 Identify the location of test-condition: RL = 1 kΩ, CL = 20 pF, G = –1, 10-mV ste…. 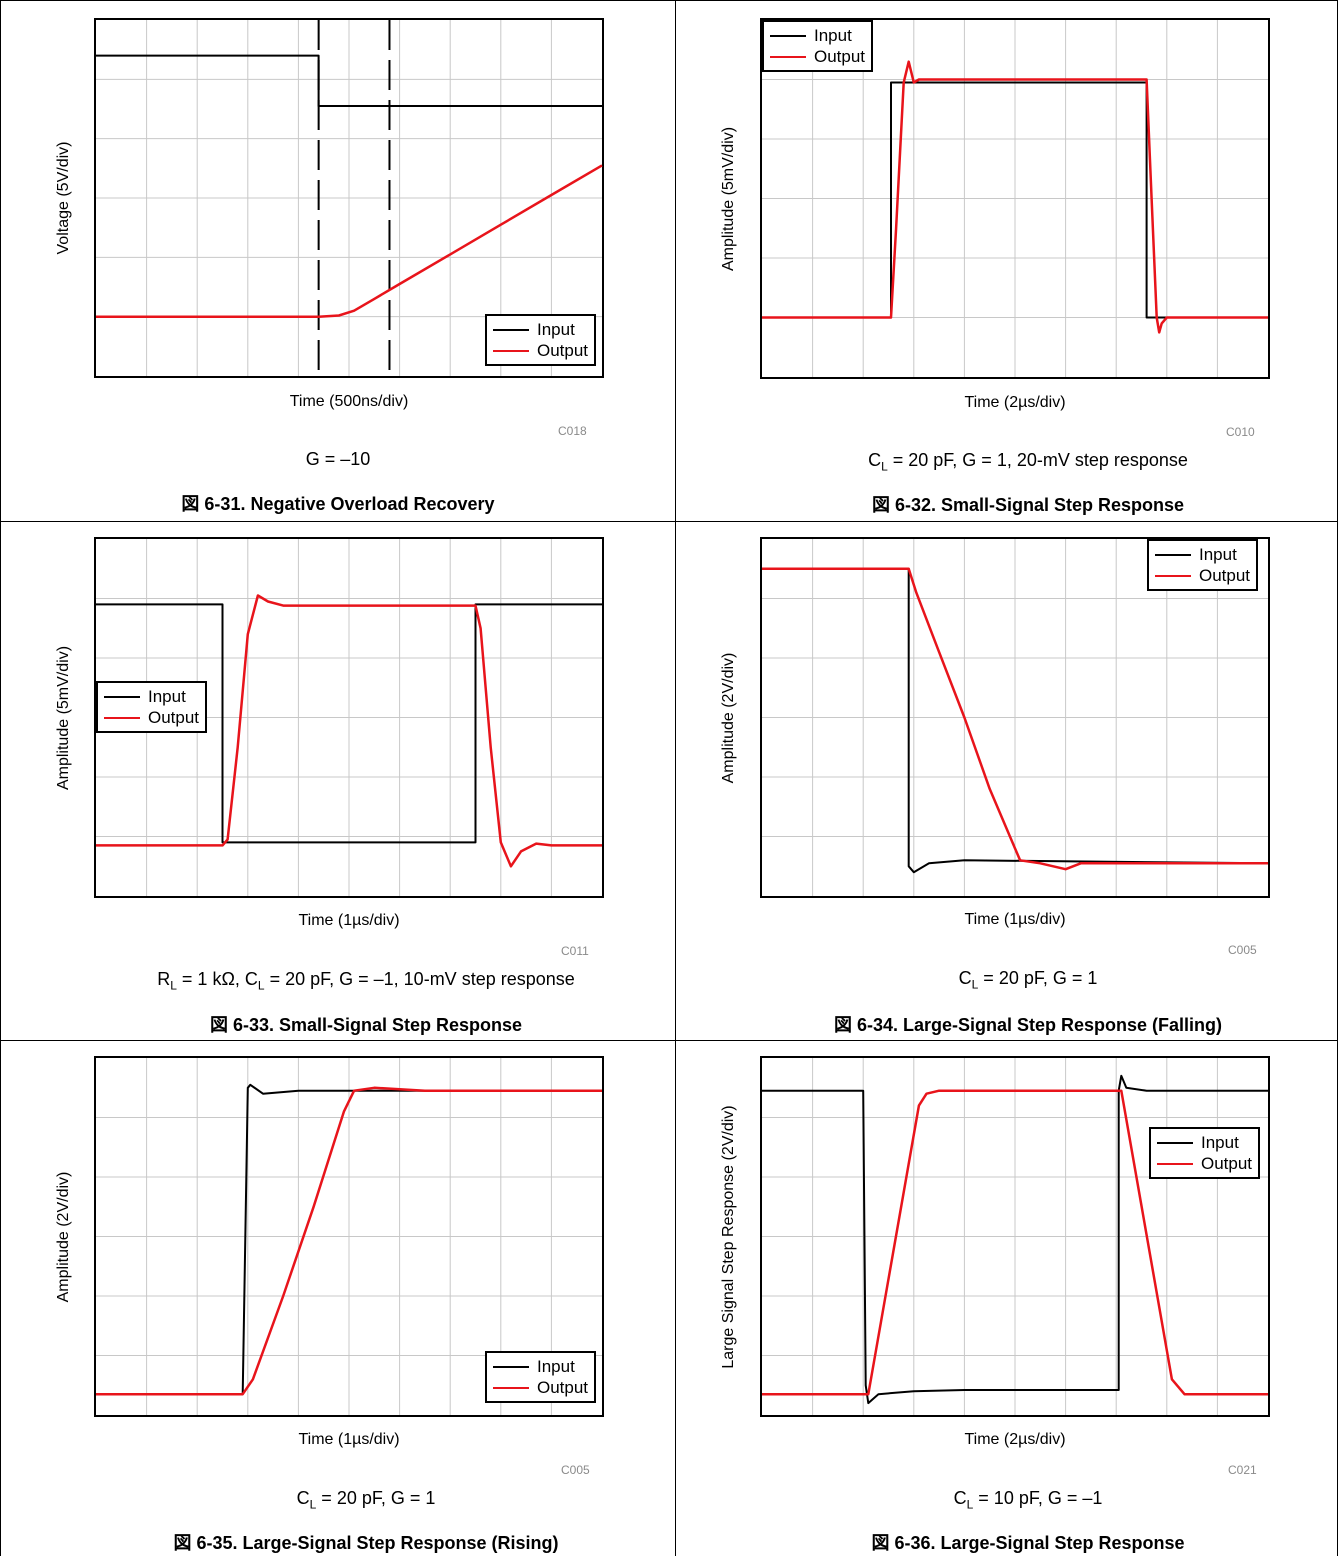
(366, 981).